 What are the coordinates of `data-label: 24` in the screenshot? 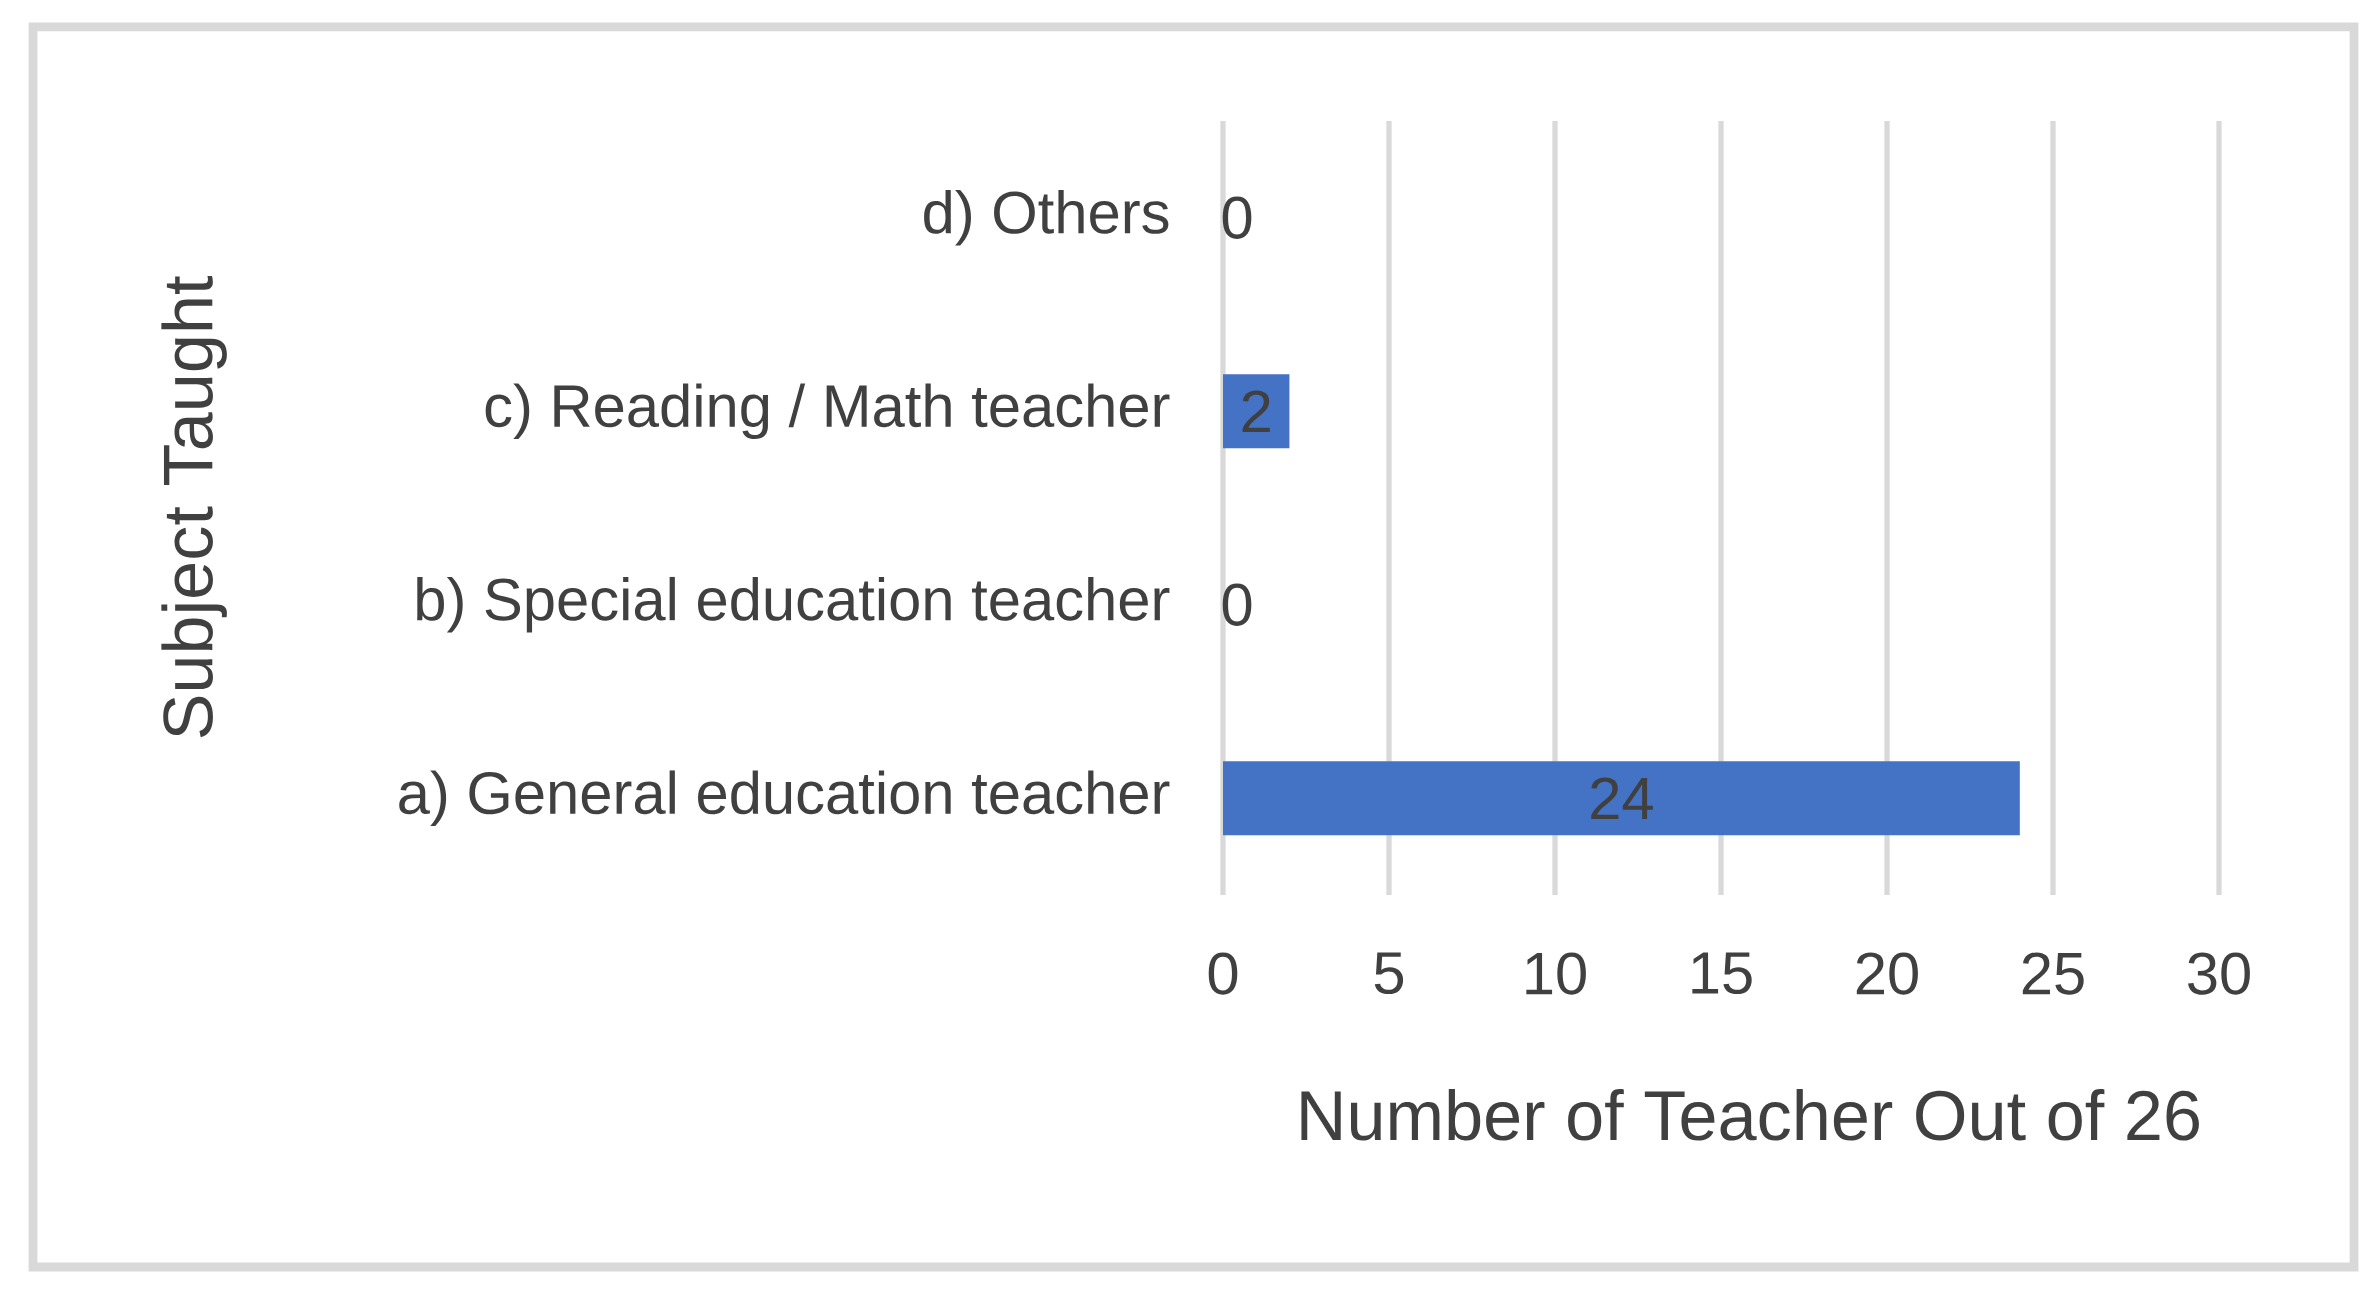 It's located at (1622, 798).